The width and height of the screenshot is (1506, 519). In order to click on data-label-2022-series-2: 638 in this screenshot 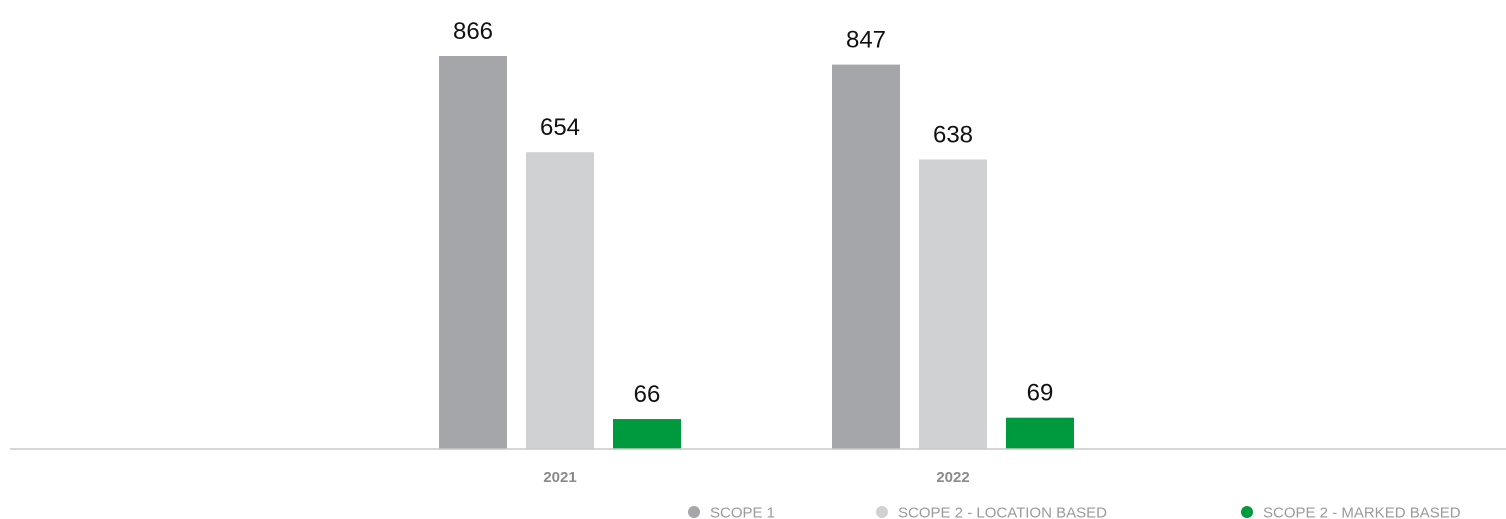, I will do `click(953, 134)`.